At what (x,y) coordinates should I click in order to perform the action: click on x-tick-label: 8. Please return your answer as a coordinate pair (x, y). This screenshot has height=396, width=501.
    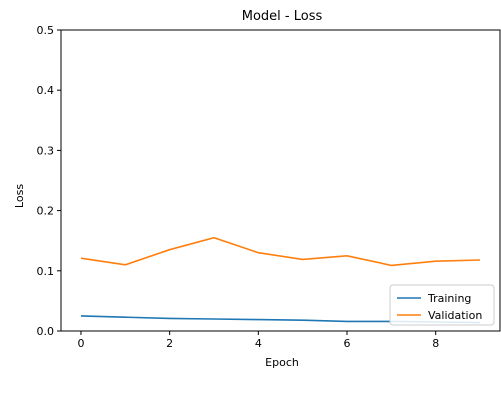
    Looking at the image, I should click on (435, 343).